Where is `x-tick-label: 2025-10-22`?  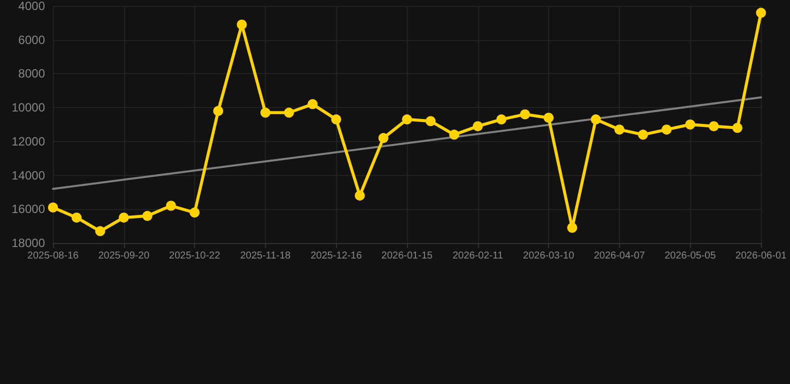
x-tick-label: 2025-10-22 is located at coordinates (195, 256).